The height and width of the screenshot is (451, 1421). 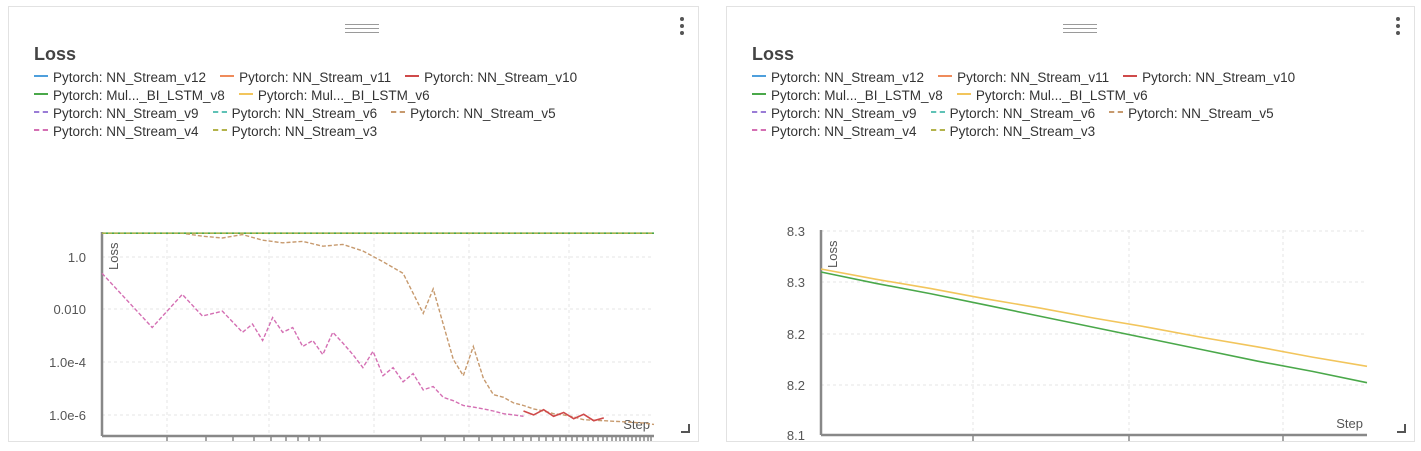 What do you see at coordinates (796, 434) in the screenshot?
I see `y-tick-label: 8.1` at bounding box center [796, 434].